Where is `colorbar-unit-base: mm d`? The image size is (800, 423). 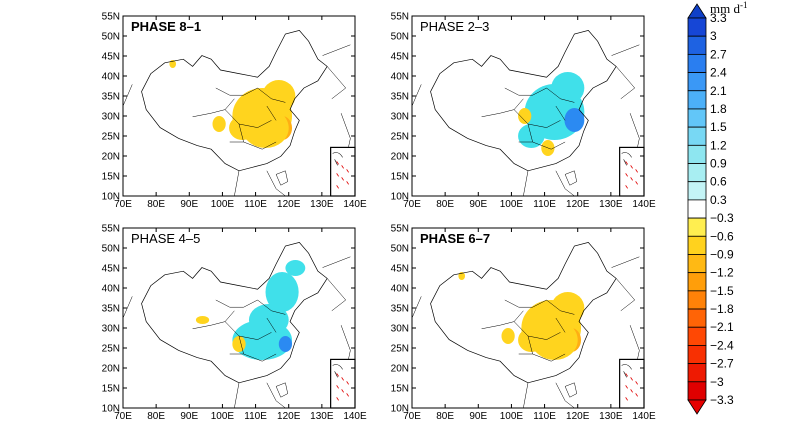
colorbar-unit-base: mm d is located at coordinates (725, 8).